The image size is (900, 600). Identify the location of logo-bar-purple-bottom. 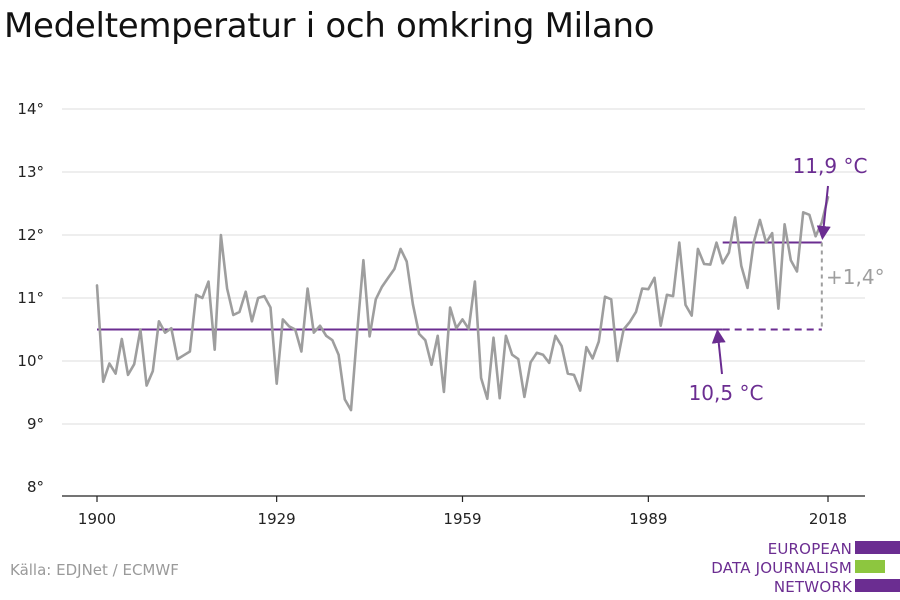
(877, 585).